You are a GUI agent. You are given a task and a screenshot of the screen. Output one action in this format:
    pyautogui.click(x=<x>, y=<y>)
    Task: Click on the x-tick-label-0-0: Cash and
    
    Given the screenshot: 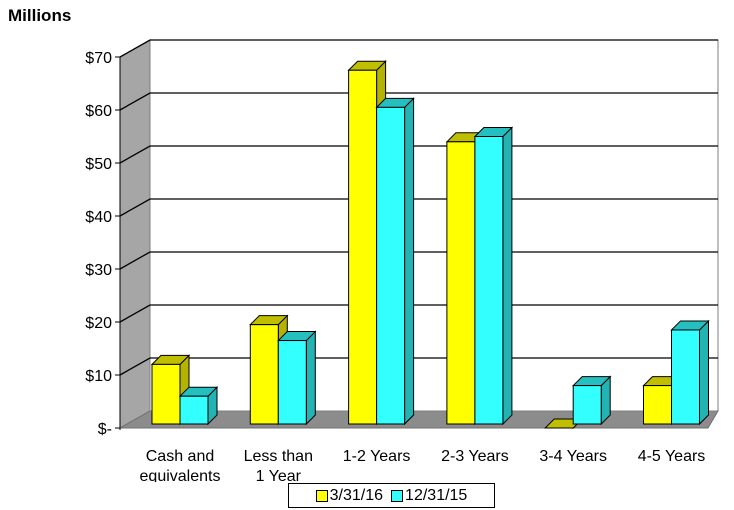 What is the action you would take?
    pyautogui.click(x=180, y=456)
    